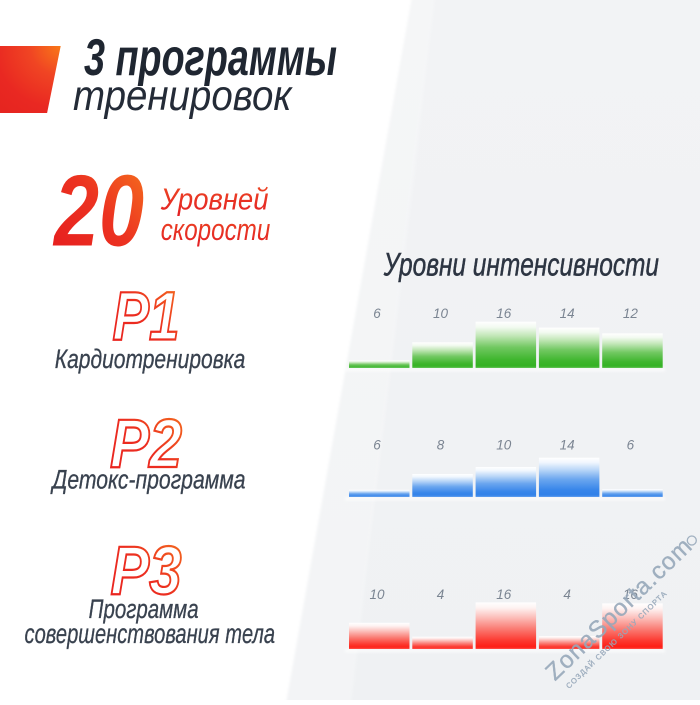 The image size is (700, 705). What do you see at coordinates (214, 199) in the screenshot?
I see `svg-text: Уровней` at bounding box center [214, 199].